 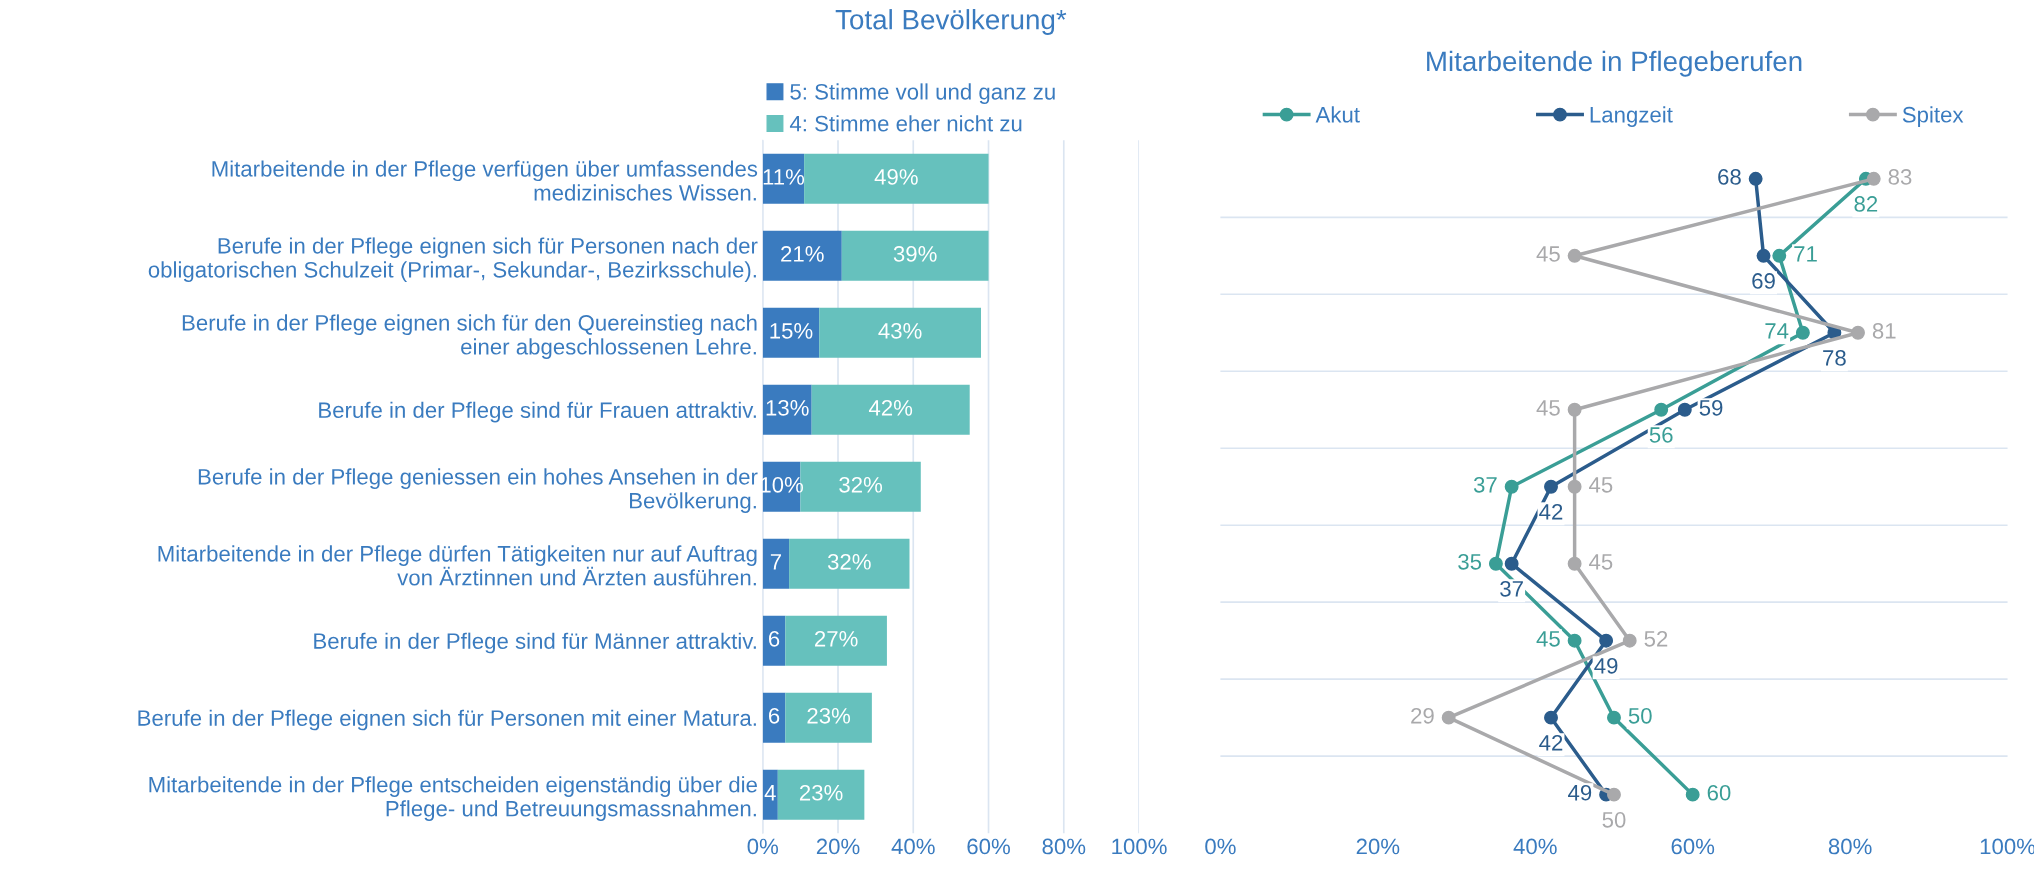 I want to click on data-label: 7, so click(x=775, y=562).